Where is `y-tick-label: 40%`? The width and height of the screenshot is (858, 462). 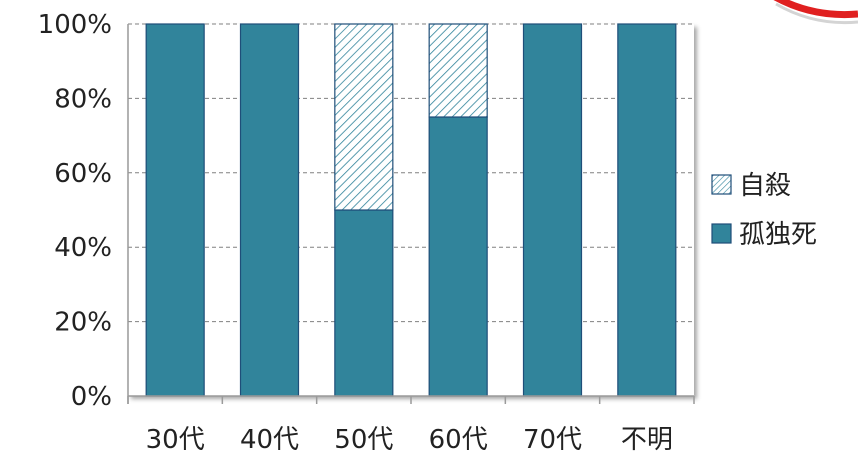 y-tick-label: 40% is located at coordinates (83, 248).